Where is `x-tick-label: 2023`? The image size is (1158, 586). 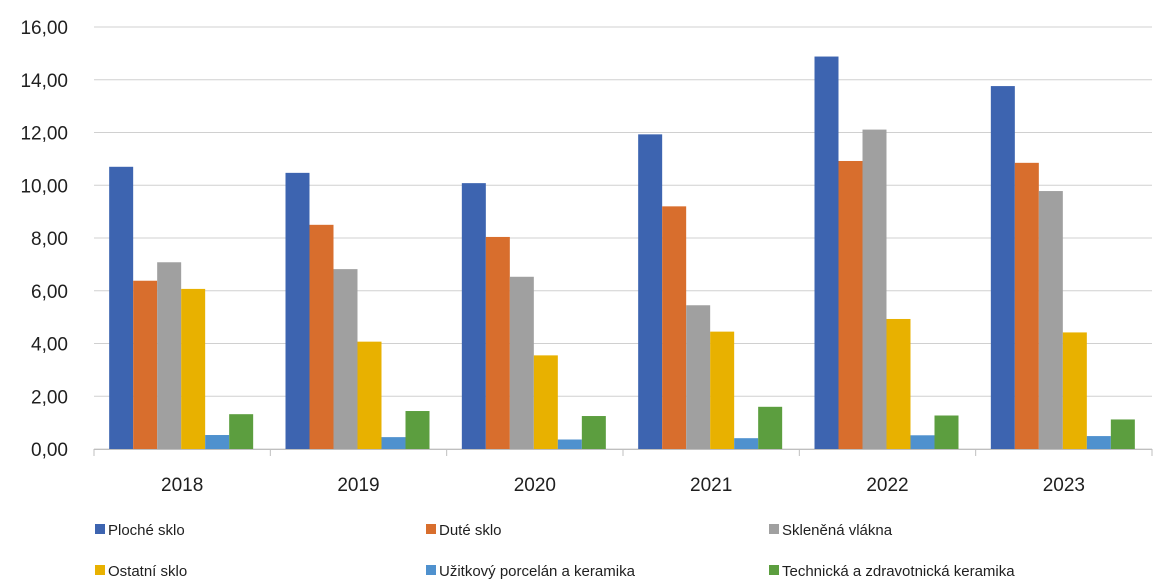 x-tick-label: 2023 is located at coordinates (1064, 485).